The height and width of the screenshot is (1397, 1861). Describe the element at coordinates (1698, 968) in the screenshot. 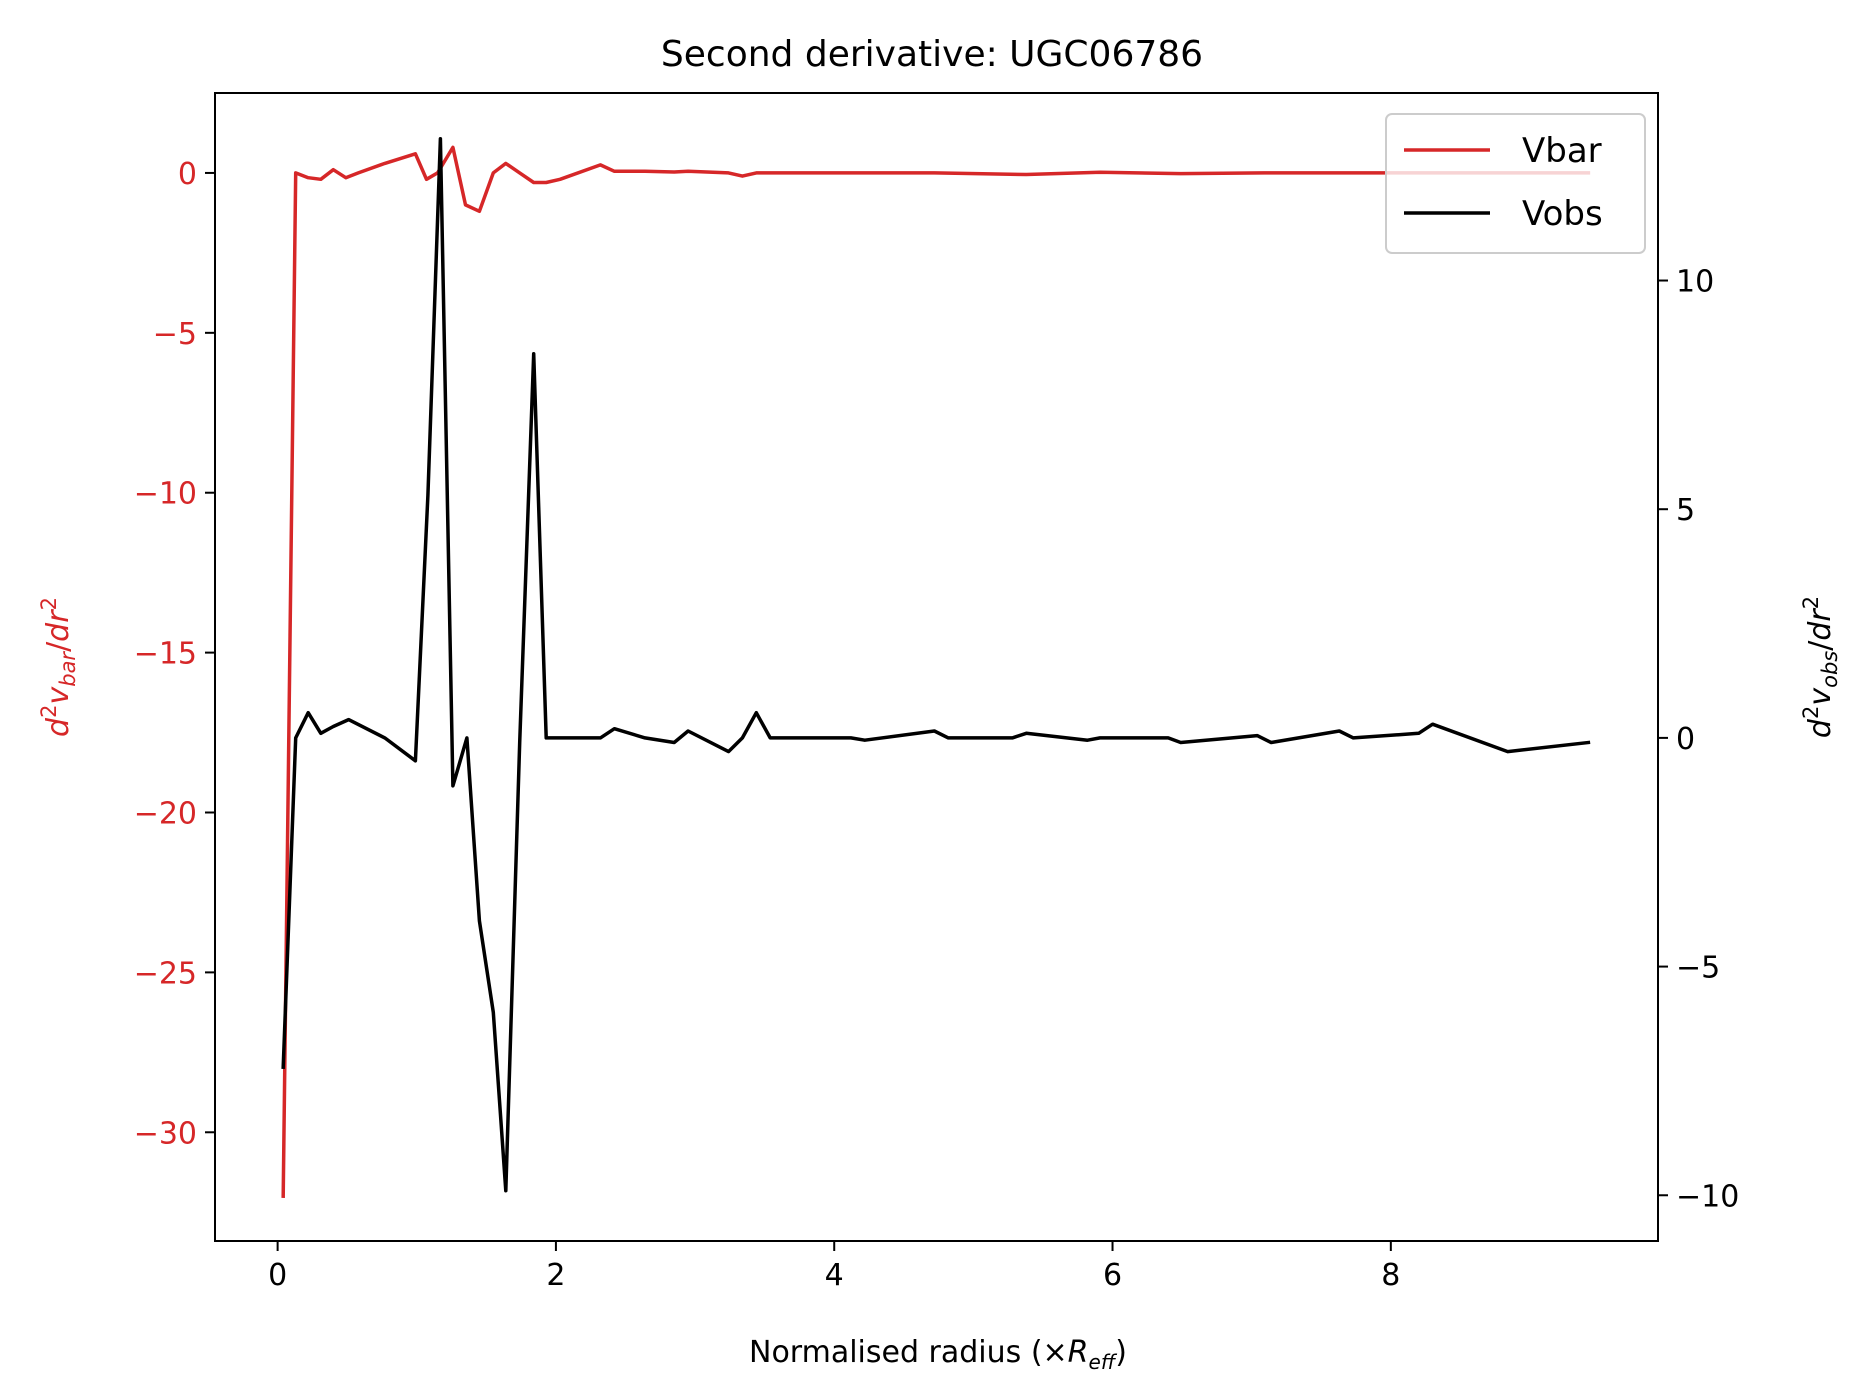

I see `y-right-tick-label: −5` at that location.